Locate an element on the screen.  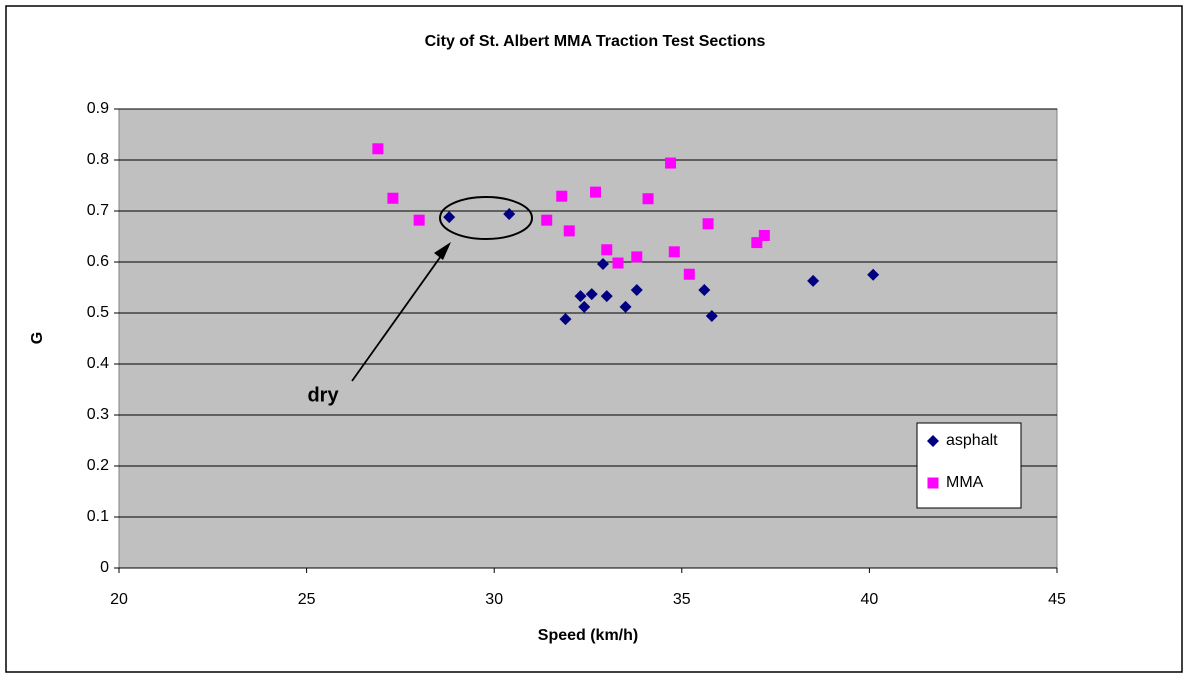
x-tick-label: 45 is located at coordinates (1057, 599).